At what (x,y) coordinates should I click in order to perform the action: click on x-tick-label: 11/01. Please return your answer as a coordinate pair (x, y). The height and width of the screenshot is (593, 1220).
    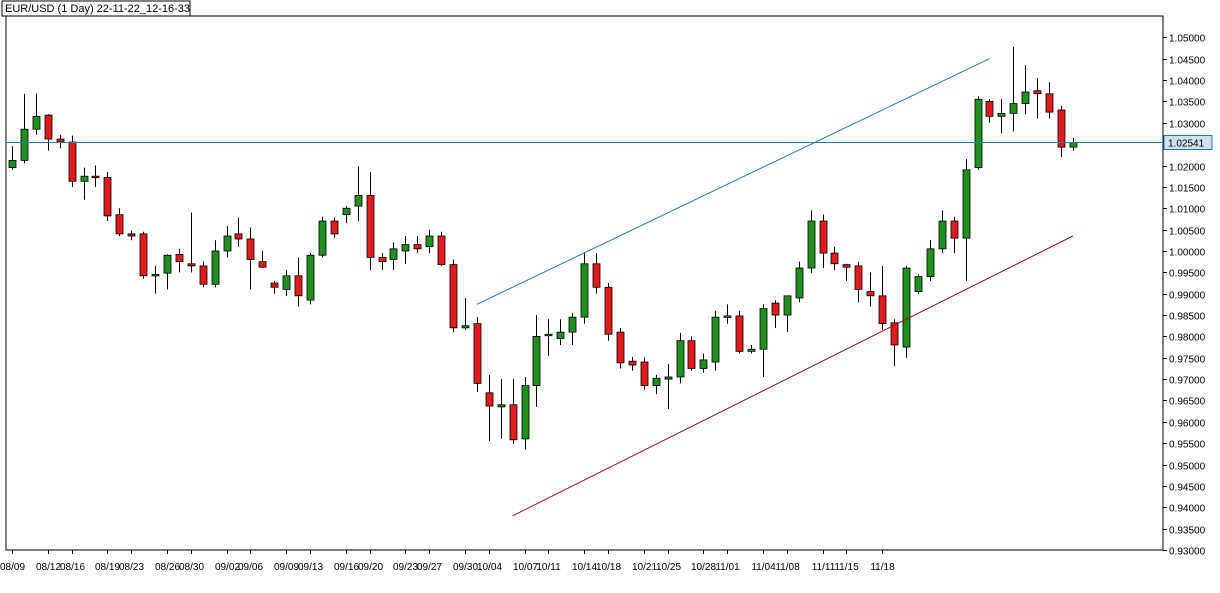
    Looking at the image, I should click on (727, 567).